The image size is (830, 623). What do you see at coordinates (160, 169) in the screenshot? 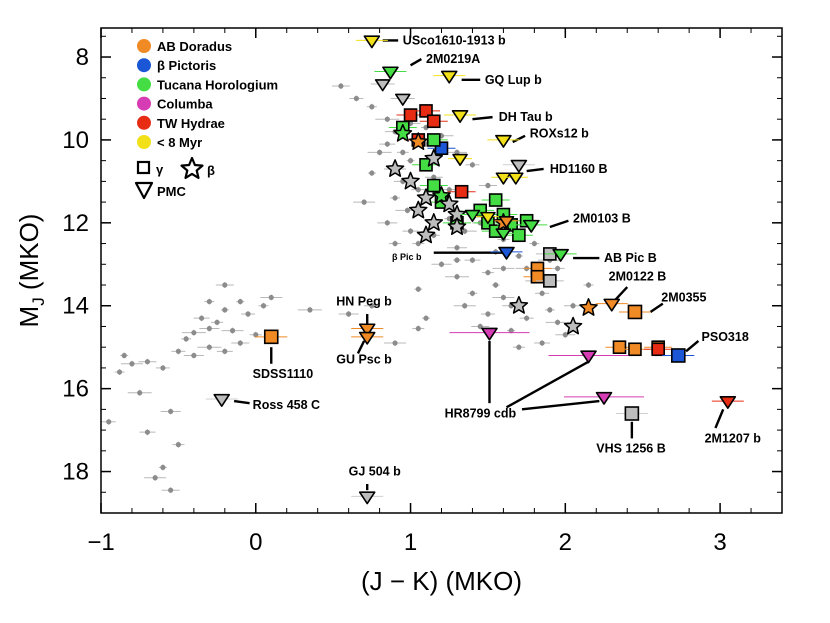
I see `legend-gamma-label: γ` at bounding box center [160, 169].